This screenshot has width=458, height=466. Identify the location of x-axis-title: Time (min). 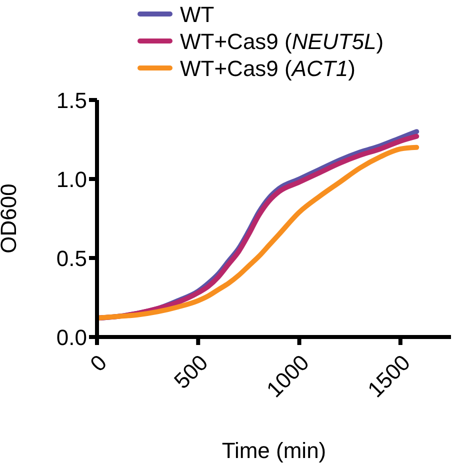
(274, 450).